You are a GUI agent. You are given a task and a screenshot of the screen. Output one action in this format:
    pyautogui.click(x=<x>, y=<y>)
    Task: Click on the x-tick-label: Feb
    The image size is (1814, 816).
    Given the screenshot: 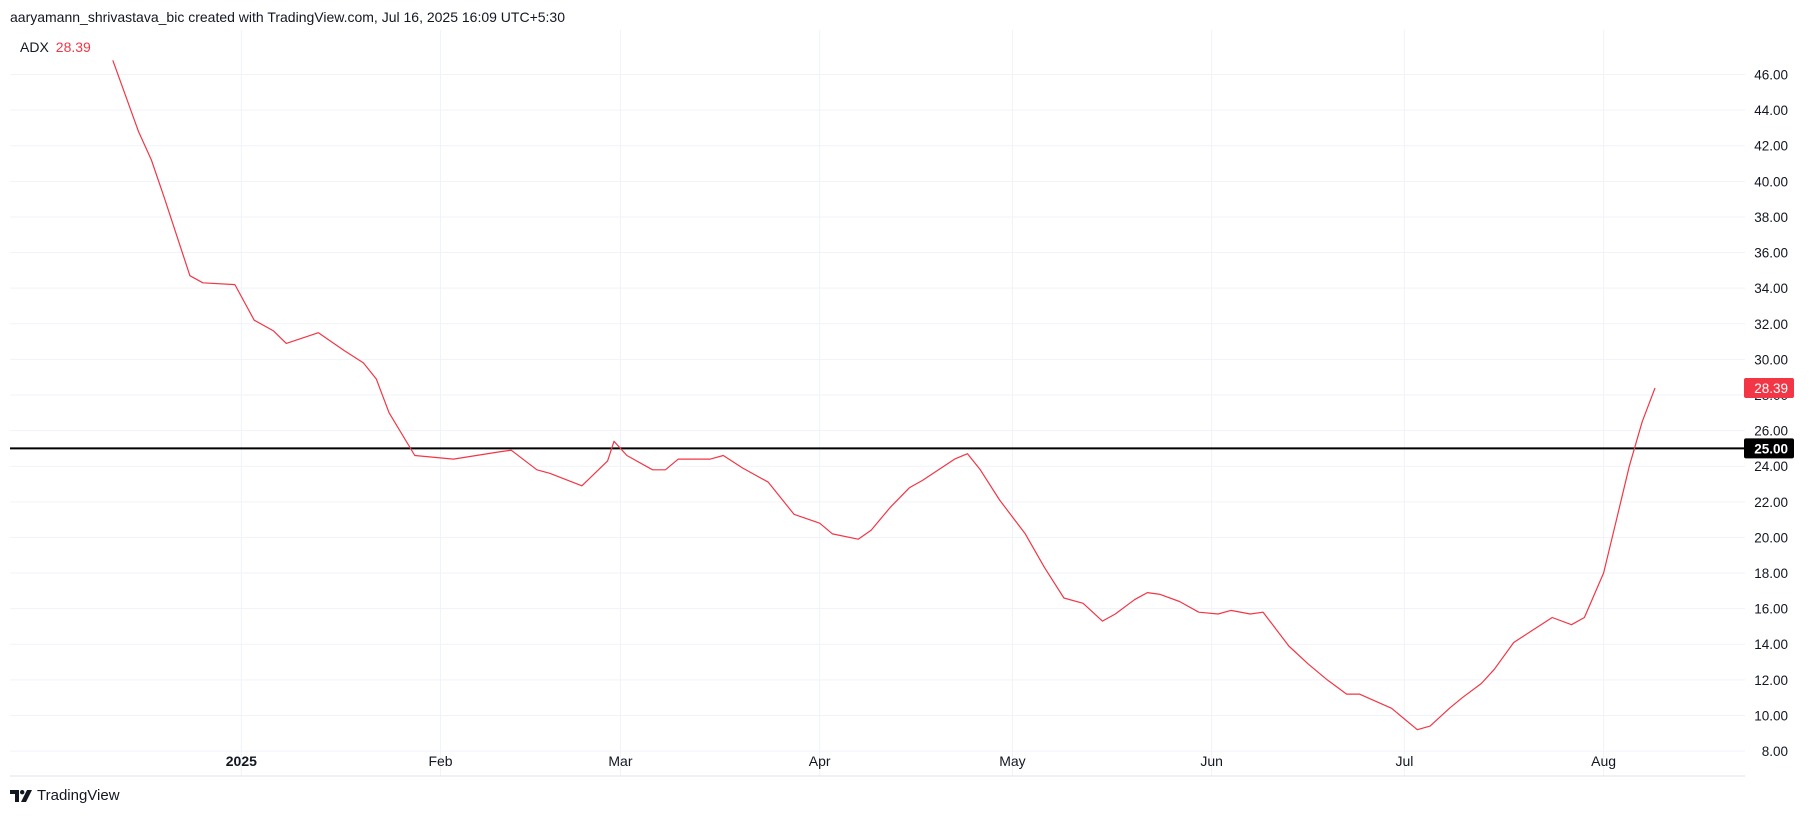 What is the action you would take?
    pyautogui.click(x=440, y=761)
    